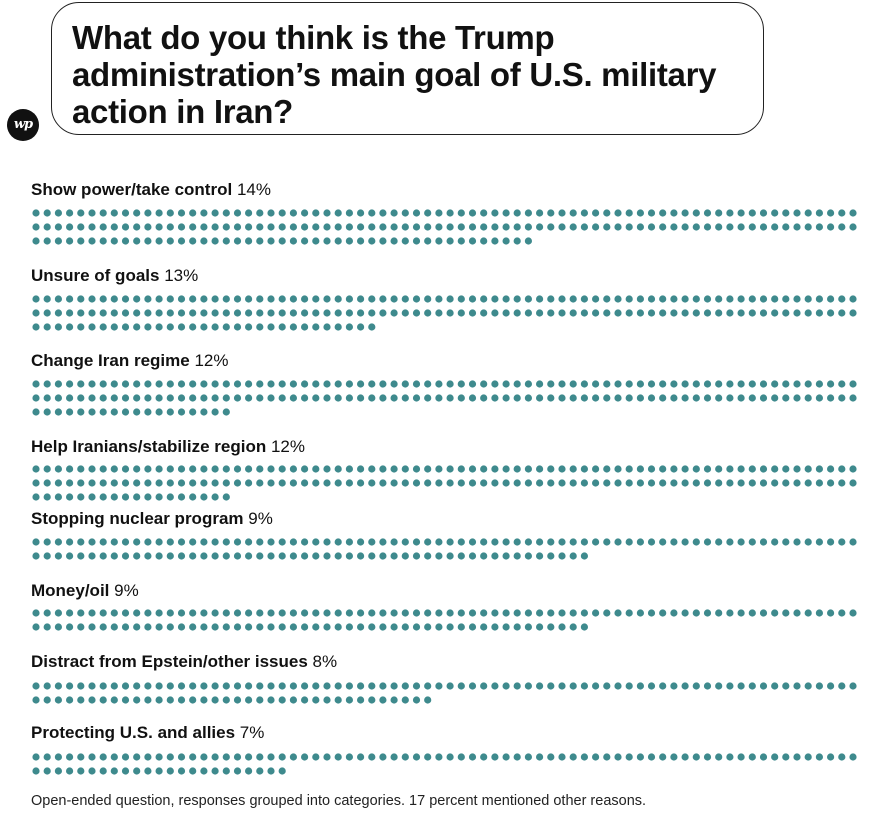 Image resolution: width=878 pixels, height=820 pixels. What do you see at coordinates (287, 446) in the screenshot?
I see `category-value: 12%` at bounding box center [287, 446].